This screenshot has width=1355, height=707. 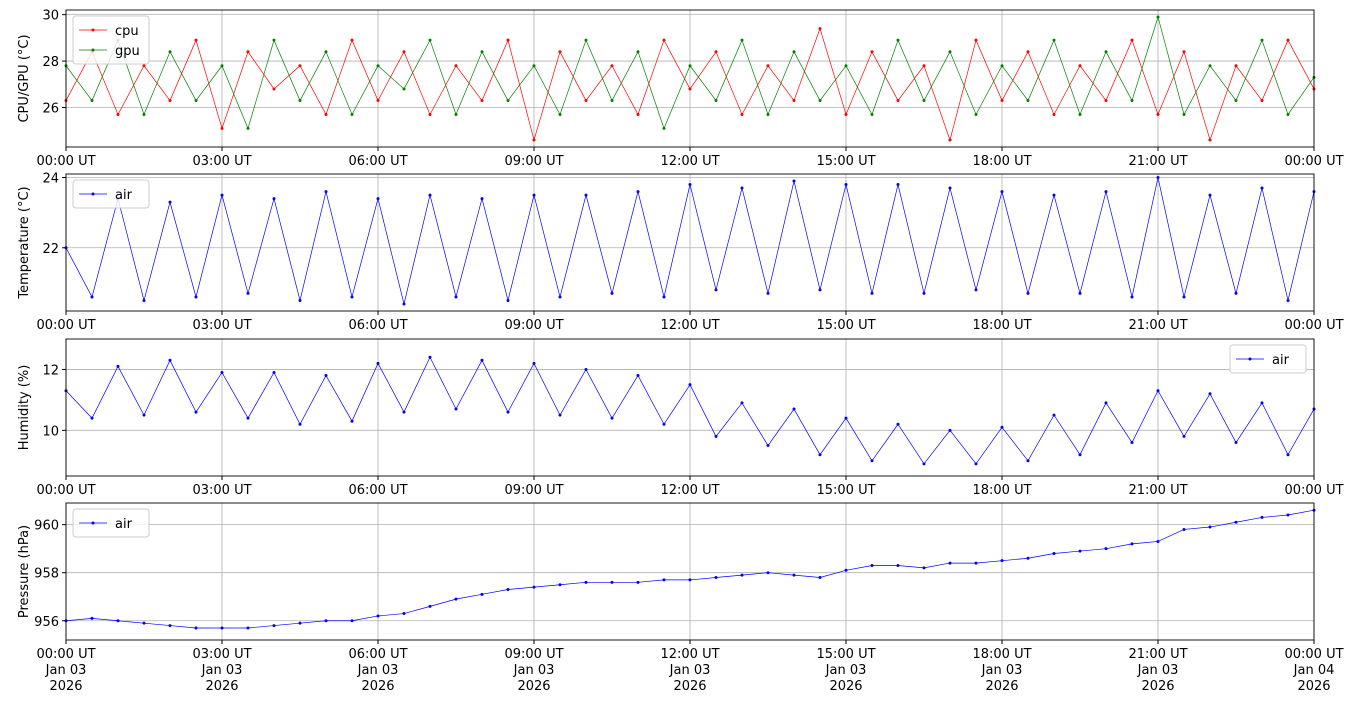 I want to click on x-tick-label: 00:00 UT Jan 04 2026, so click(x=1313, y=670).